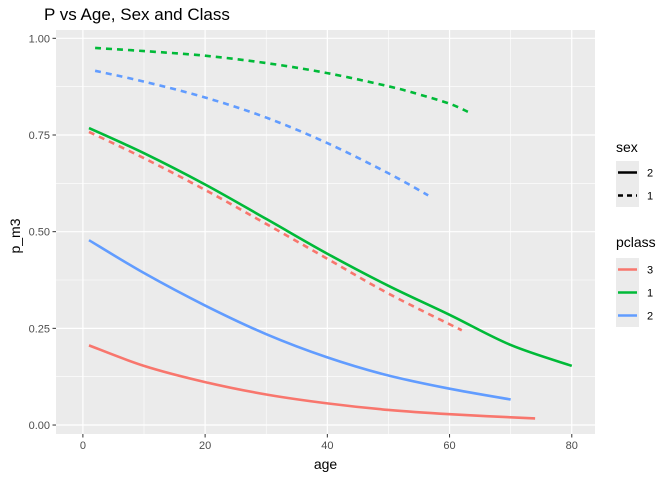 Image resolution: width=672 pixels, height=480 pixels. I want to click on legend-label-pclass-1: 1, so click(650, 294).